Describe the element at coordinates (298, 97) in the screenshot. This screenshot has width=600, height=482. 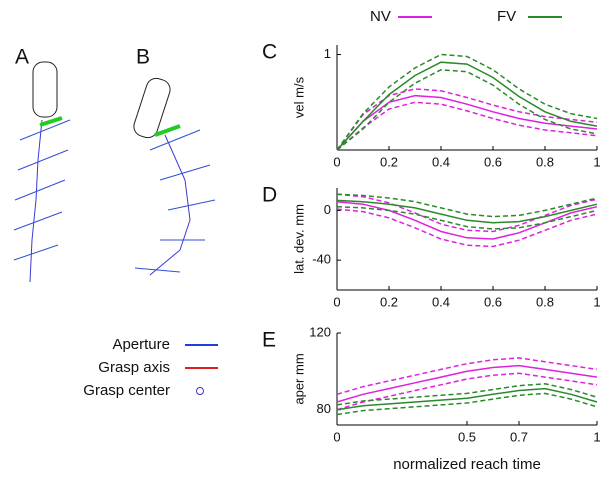
I see `y-axis-label: vel m/s` at that location.